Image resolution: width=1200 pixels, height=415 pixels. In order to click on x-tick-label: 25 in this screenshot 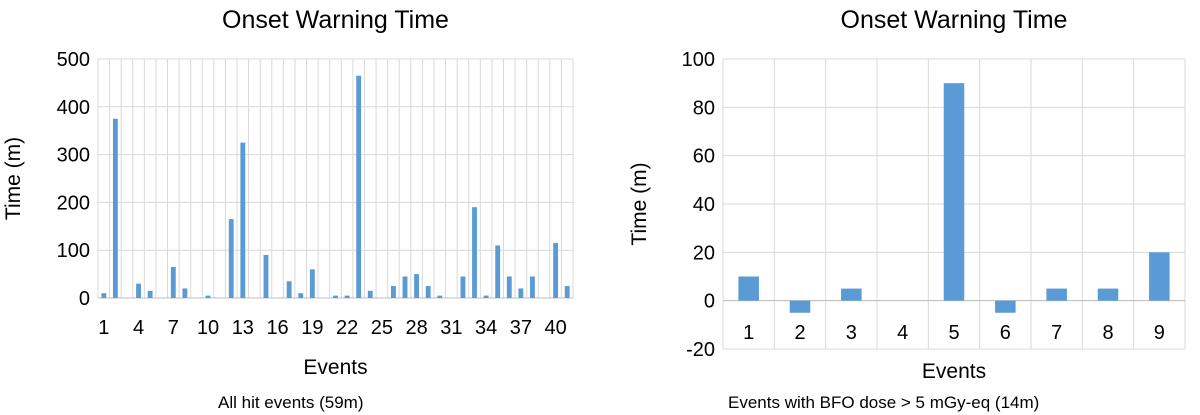, I will do `click(382, 328)`.